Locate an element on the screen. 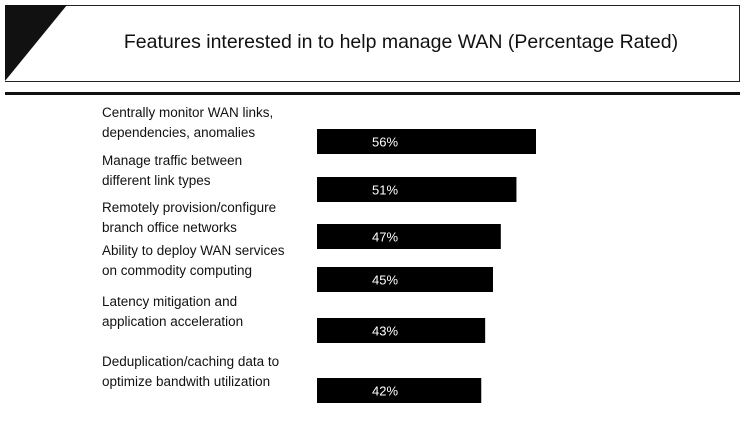  category-label-6-line-2: optimize bandwith utilization is located at coordinates (186, 381).